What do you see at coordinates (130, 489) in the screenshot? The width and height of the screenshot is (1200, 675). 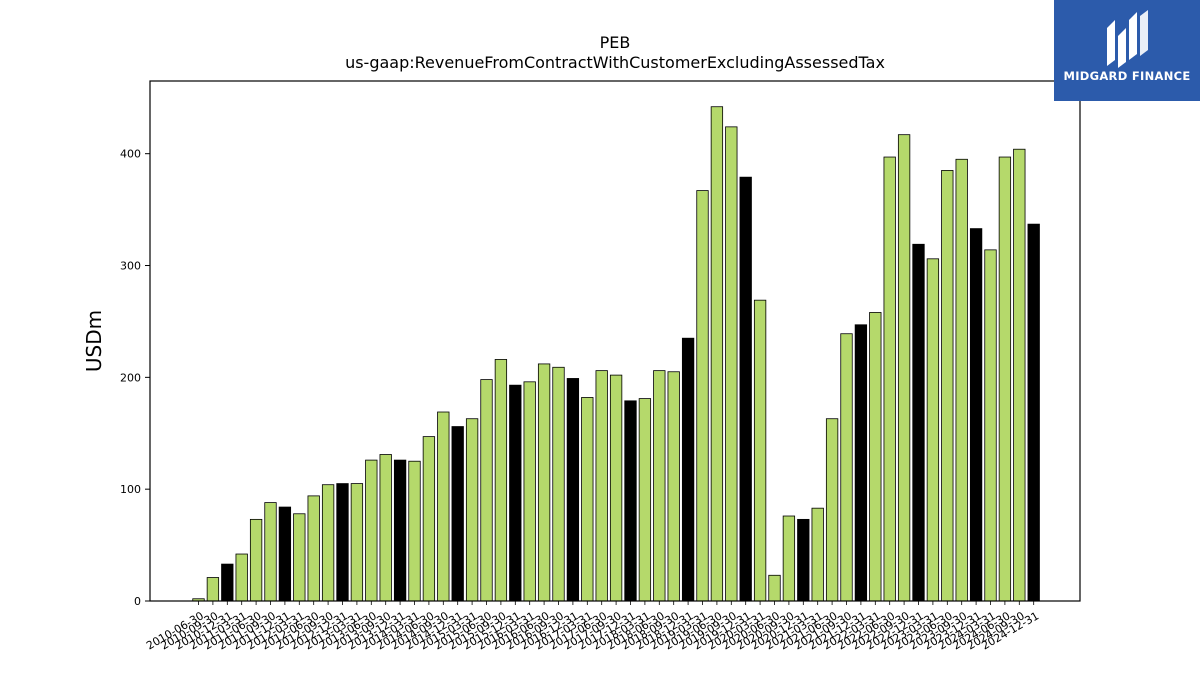 I see `y-tick-label: 100` at bounding box center [130, 489].